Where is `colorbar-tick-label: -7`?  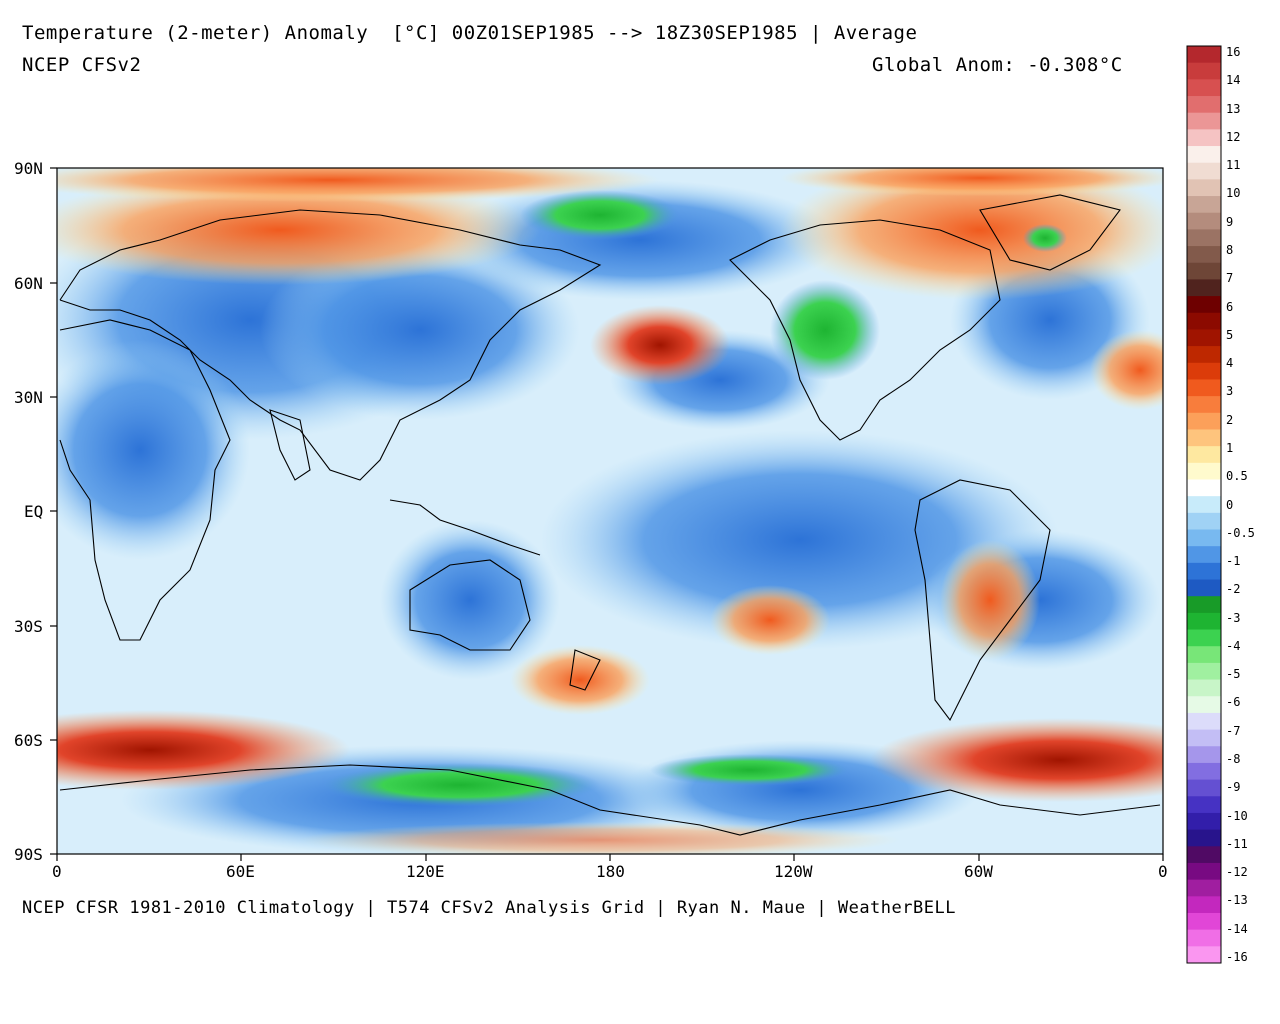 colorbar-tick-label: -7 is located at coordinates (1233, 730).